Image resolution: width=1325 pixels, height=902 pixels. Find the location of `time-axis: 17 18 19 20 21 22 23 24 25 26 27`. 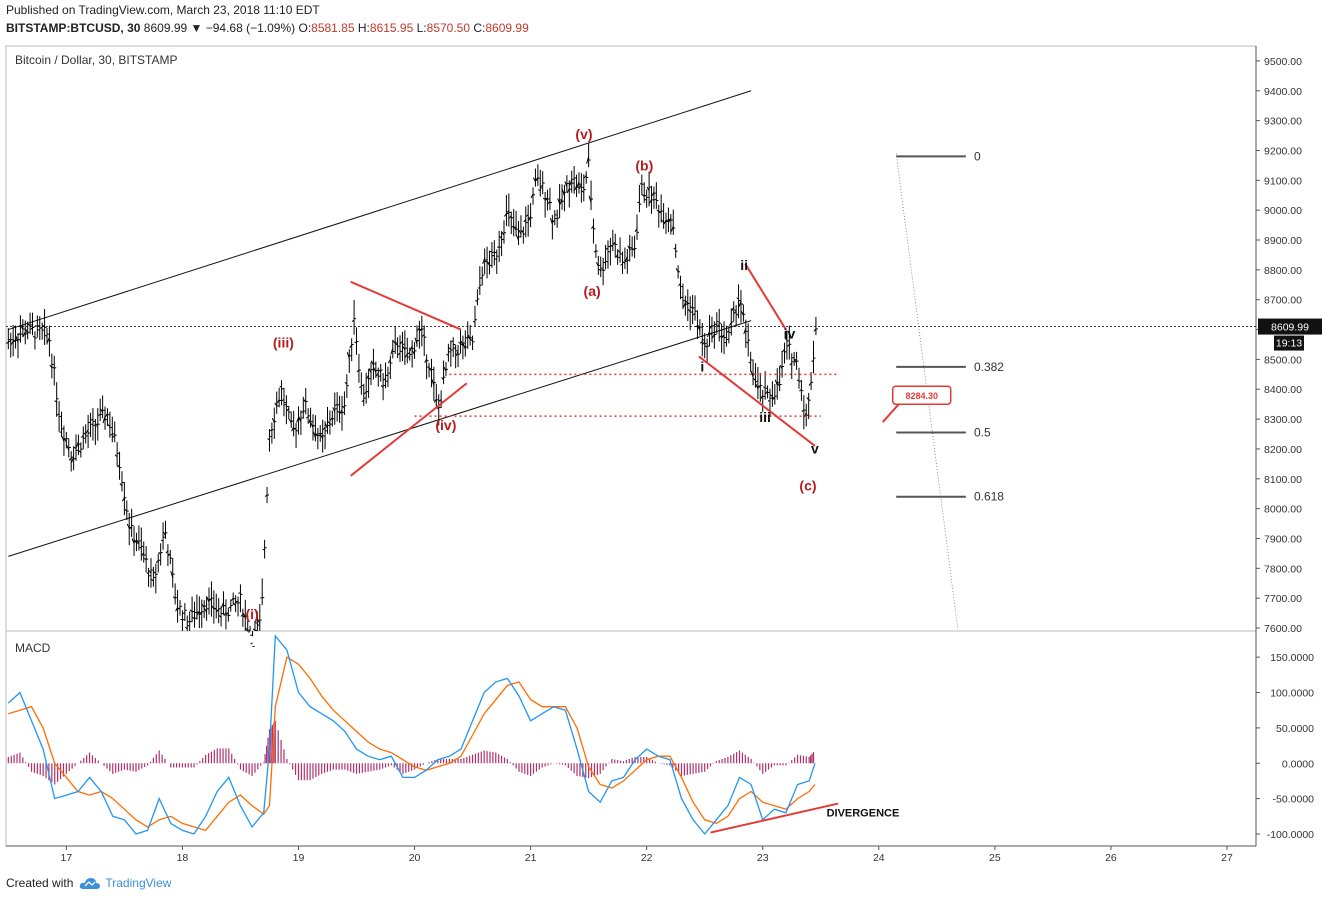

time-axis: 17 18 19 20 21 22 23 24 25 26 27 is located at coordinates (647, 855).